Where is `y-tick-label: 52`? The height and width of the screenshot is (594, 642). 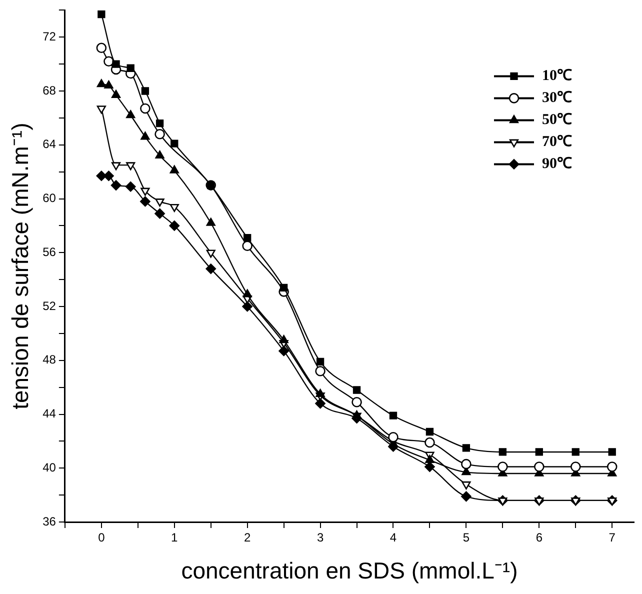 y-tick-label: 52 is located at coordinates (49, 305).